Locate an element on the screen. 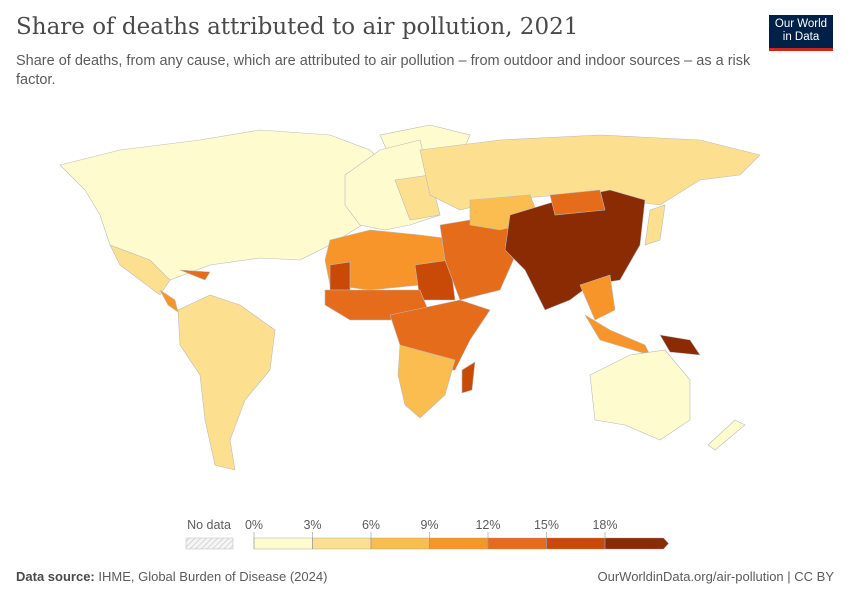 The image size is (850, 600). legend-tick-label: 18% is located at coordinates (605, 525).